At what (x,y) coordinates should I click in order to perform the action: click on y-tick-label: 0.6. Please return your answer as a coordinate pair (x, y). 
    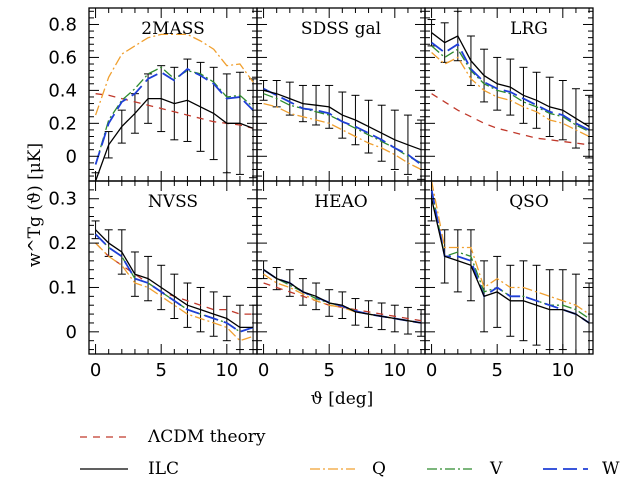
    Looking at the image, I should click on (62, 57).